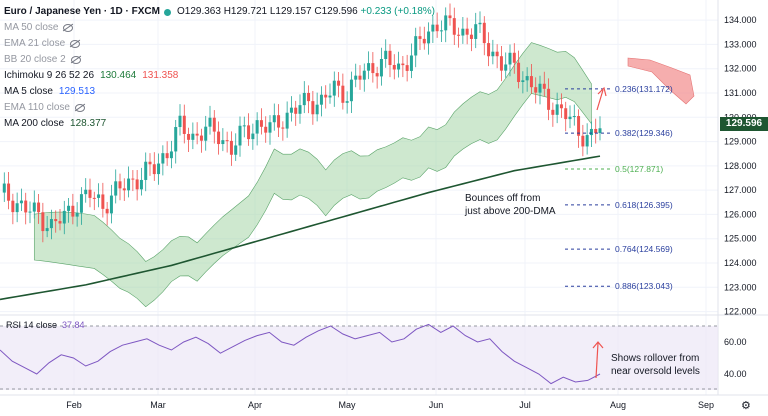 This screenshot has height=416, width=768. Describe the element at coordinates (336, 11) in the screenshot. I see `close-value: C129.596` at that location.